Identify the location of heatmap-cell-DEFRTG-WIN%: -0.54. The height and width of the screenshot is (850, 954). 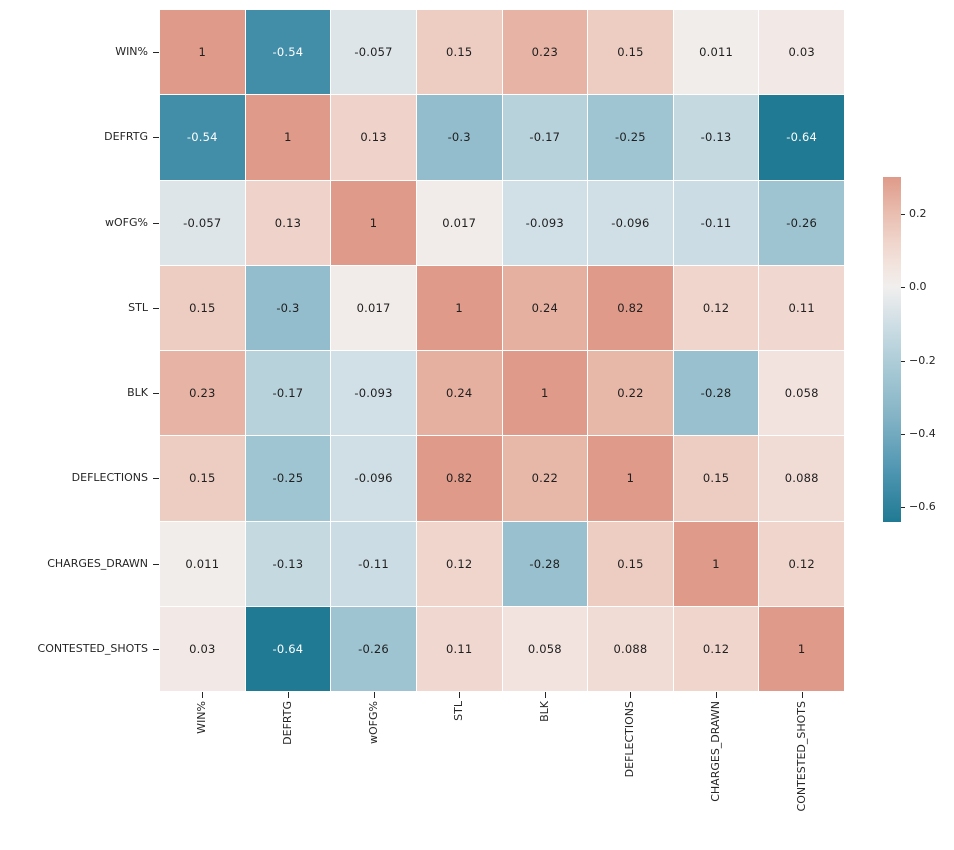
(202, 137).